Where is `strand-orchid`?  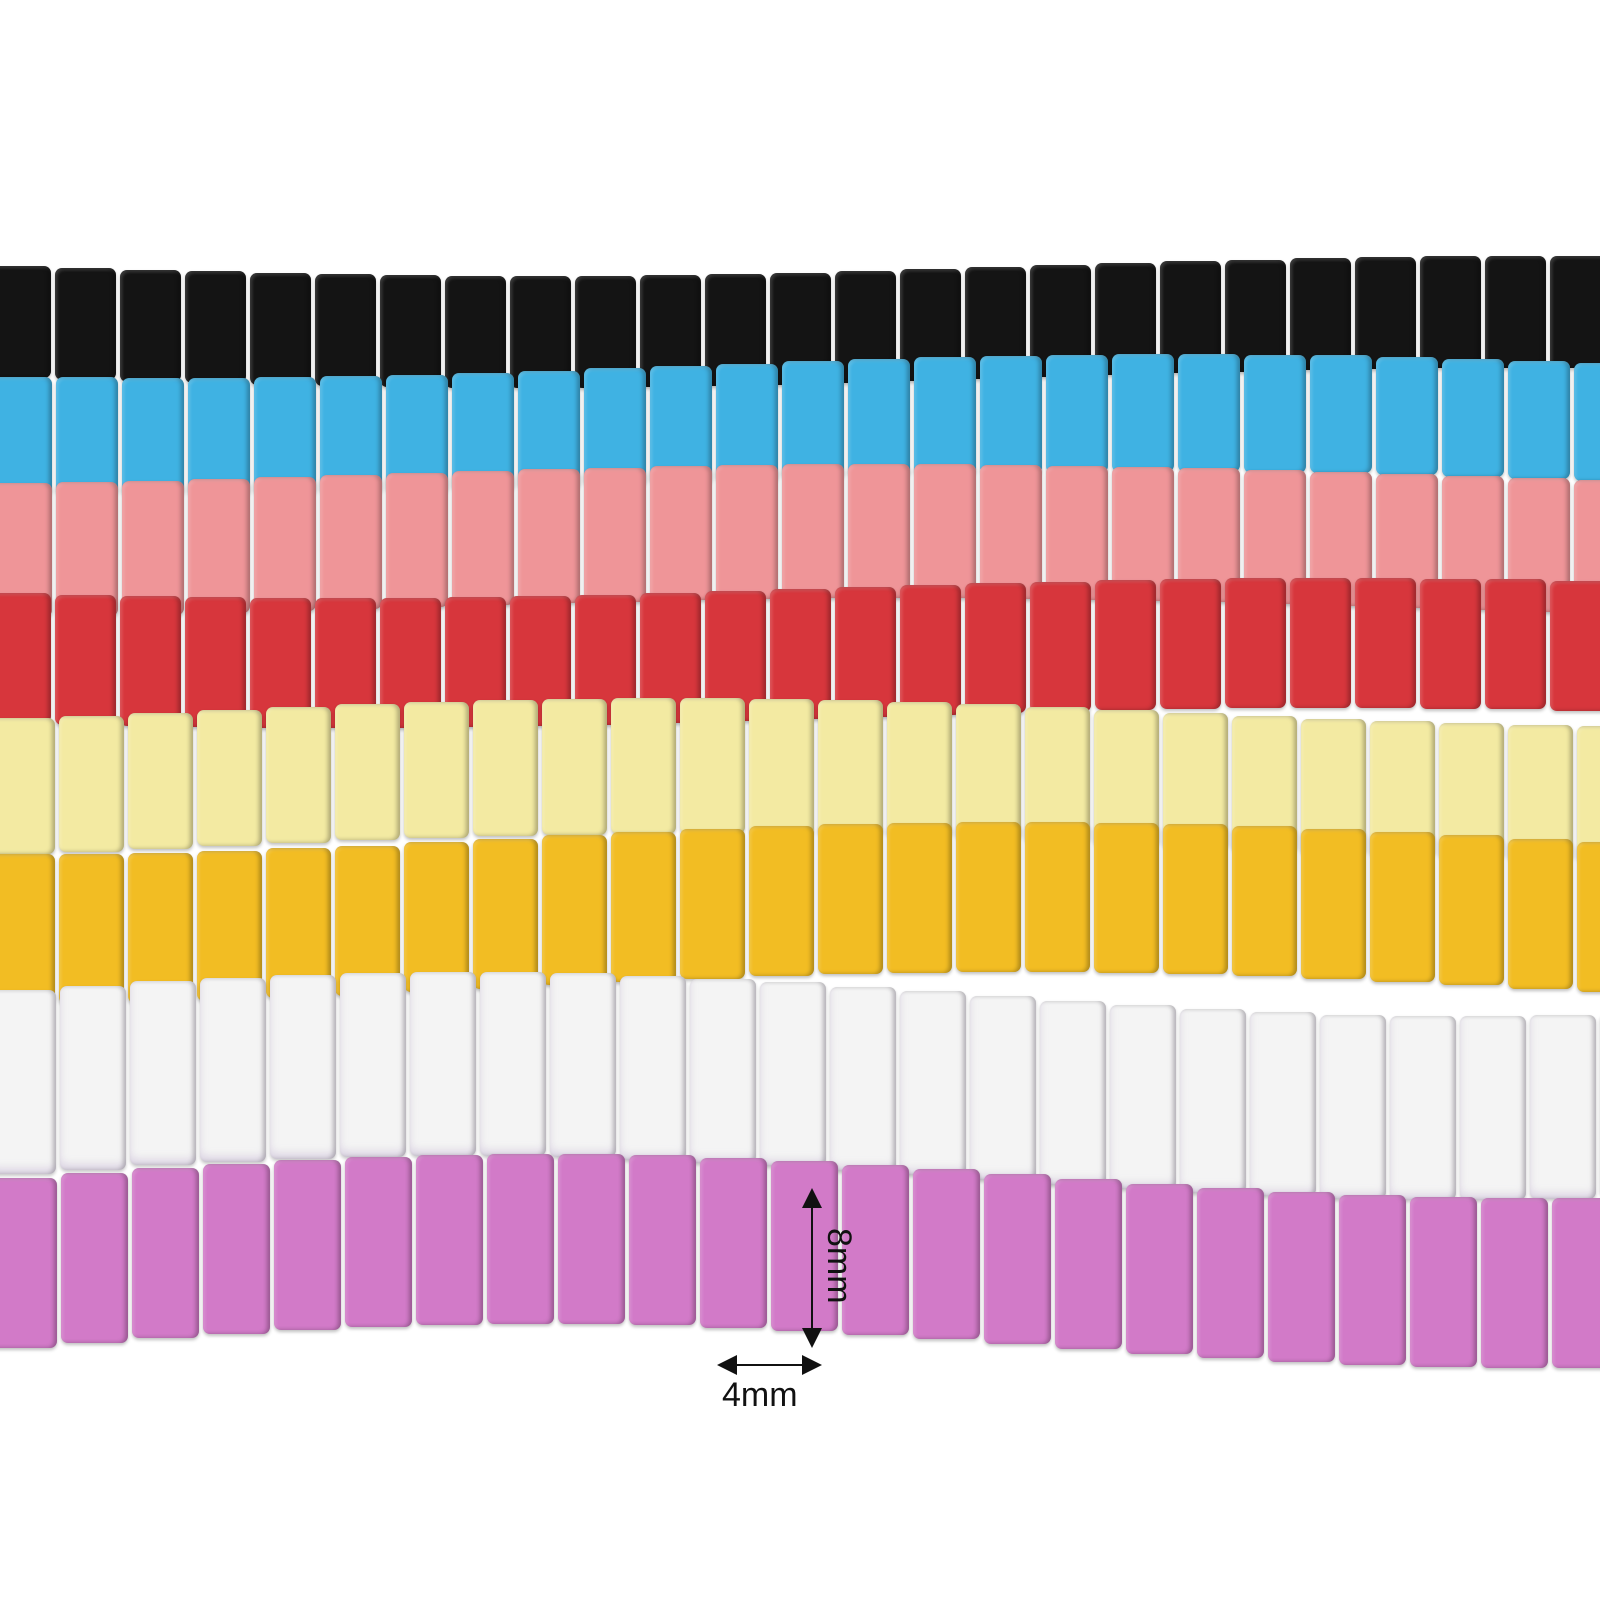
strand-orchid is located at coordinates (800, 1261).